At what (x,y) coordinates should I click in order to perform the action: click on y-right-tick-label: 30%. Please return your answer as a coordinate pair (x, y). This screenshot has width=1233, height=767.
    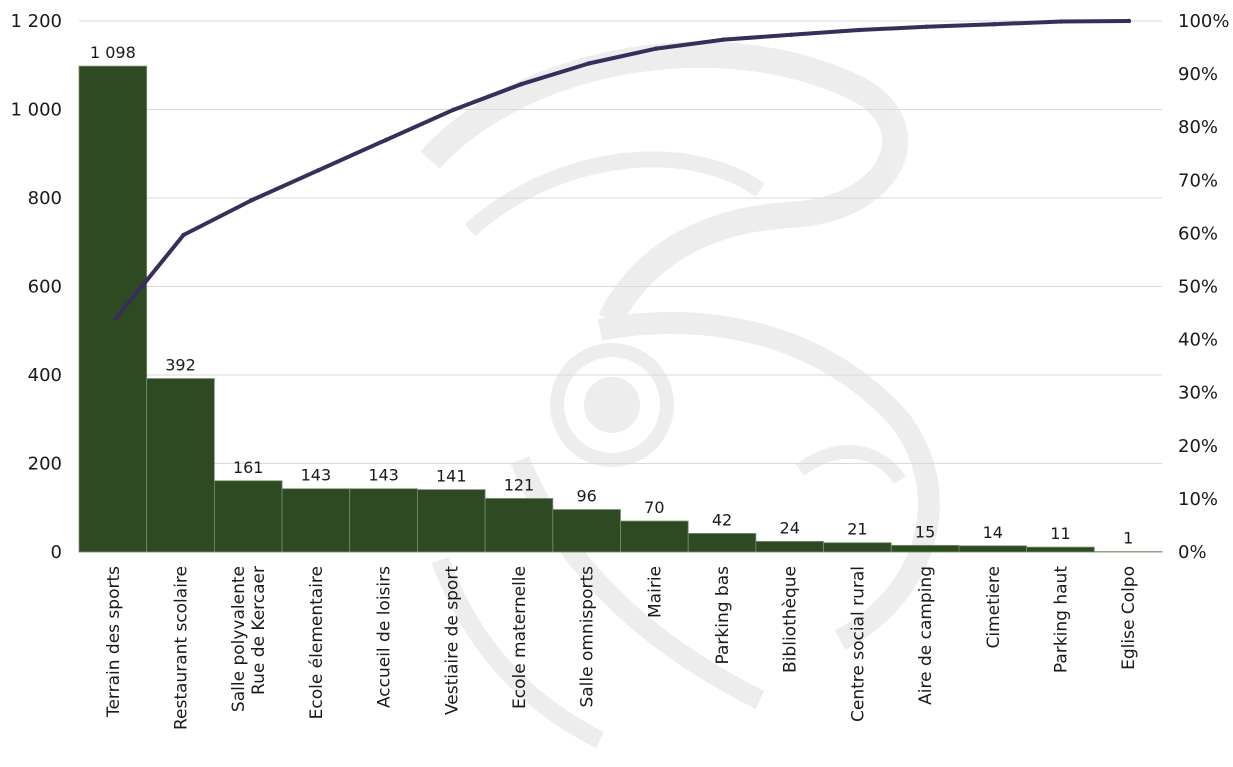
    Looking at the image, I should click on (1198, 393).